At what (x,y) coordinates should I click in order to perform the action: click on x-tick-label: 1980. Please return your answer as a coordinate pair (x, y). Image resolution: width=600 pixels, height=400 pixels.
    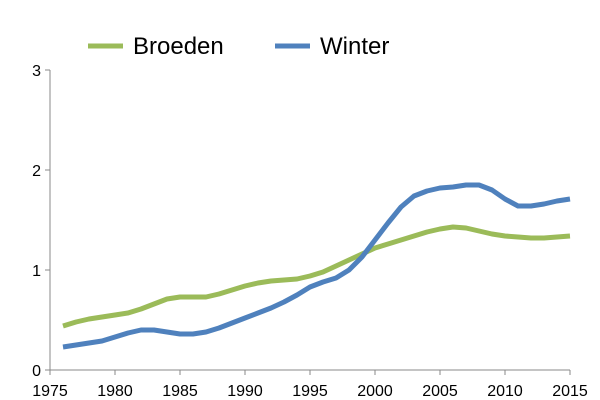
    Looking at the image, I should click on (115, 391).